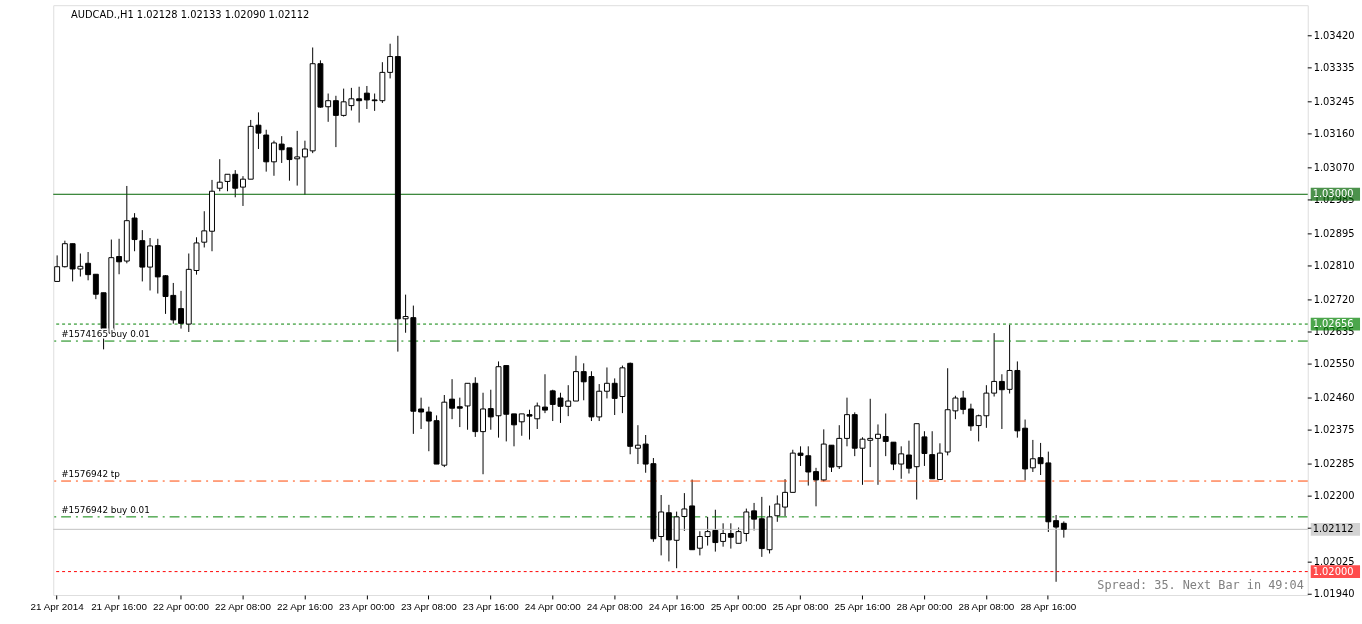 Image resolution: width=1362 pixels, height=624 pixels. I want to click on x-tick-label: 22 Apr 00:00, so click(181, 607).